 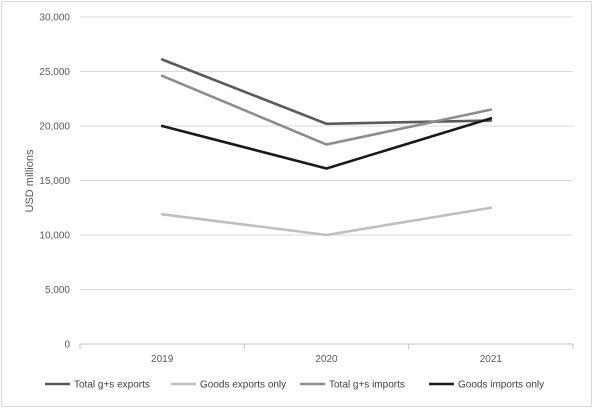 What do you see at coordinates (367, 385) in the screenshot?
I see `legend-label: Total g+s imports` at bounding box center [367, 385].